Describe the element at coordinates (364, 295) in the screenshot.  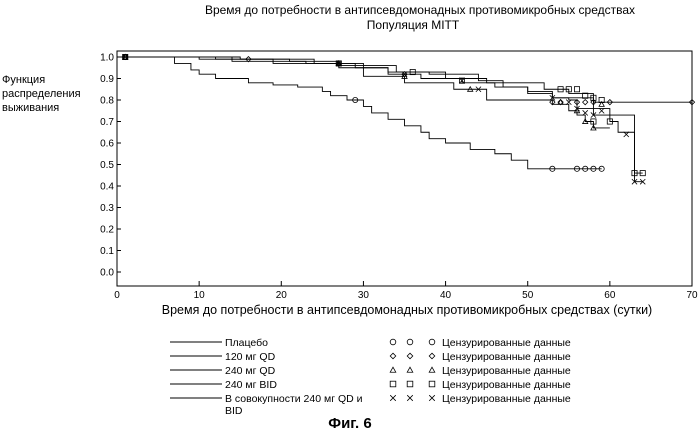
I see `x-tick-label: 30` at that location.